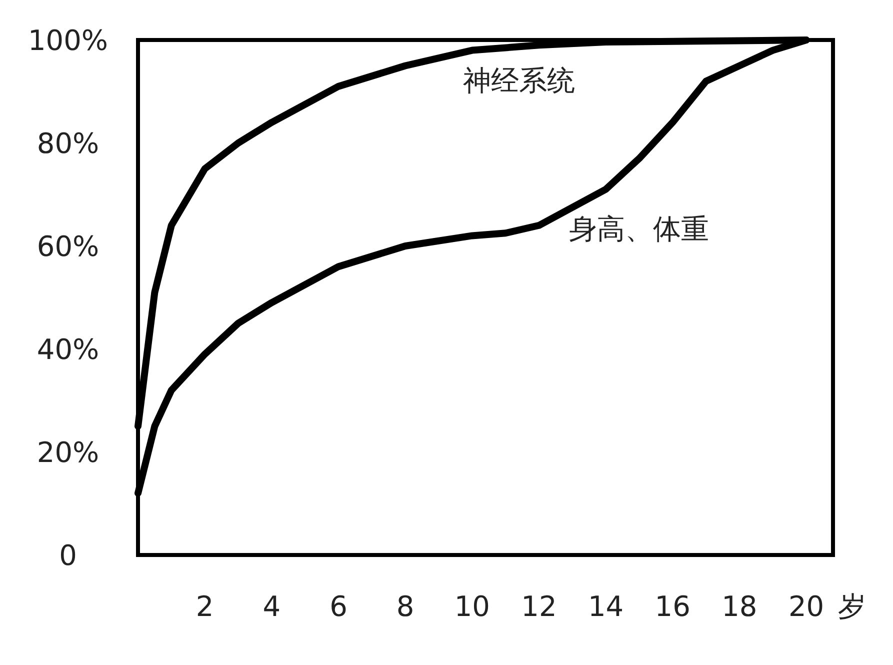 The image size is (893, 665). What do you see at coordinates (405, 606) in the screenshot?
I see `x-tick-label: 8` at bounding box center [405, 606].